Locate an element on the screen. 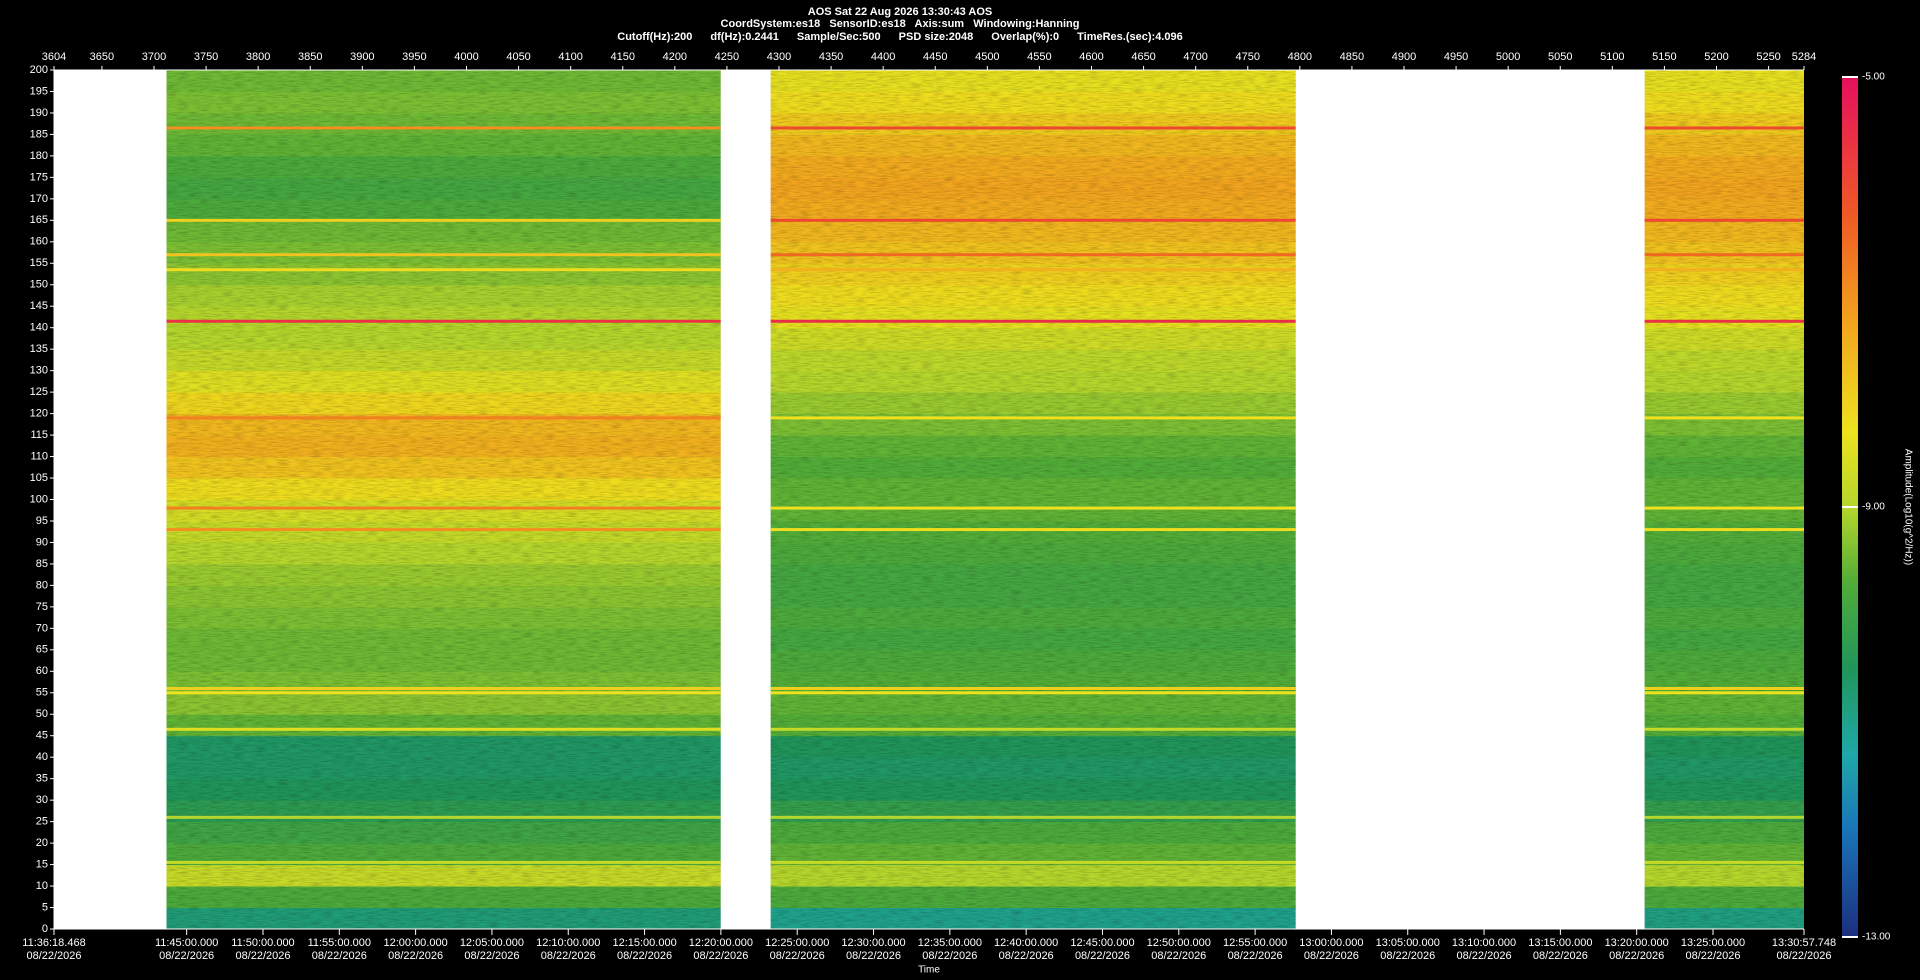 Image resolution: width=1920 pixels, height=980 pixels. y-tick-label: 35 is located at coordinates (42, 779).